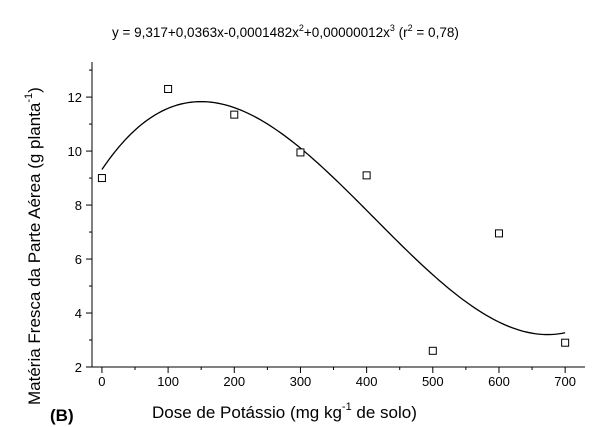 This screenshot has height=427, width=592. Describe the element at coordinates (205, 32) in the screenshot. I see `equation-lhs: y = 9,317+0,0363x-0,0001482x` at that location.